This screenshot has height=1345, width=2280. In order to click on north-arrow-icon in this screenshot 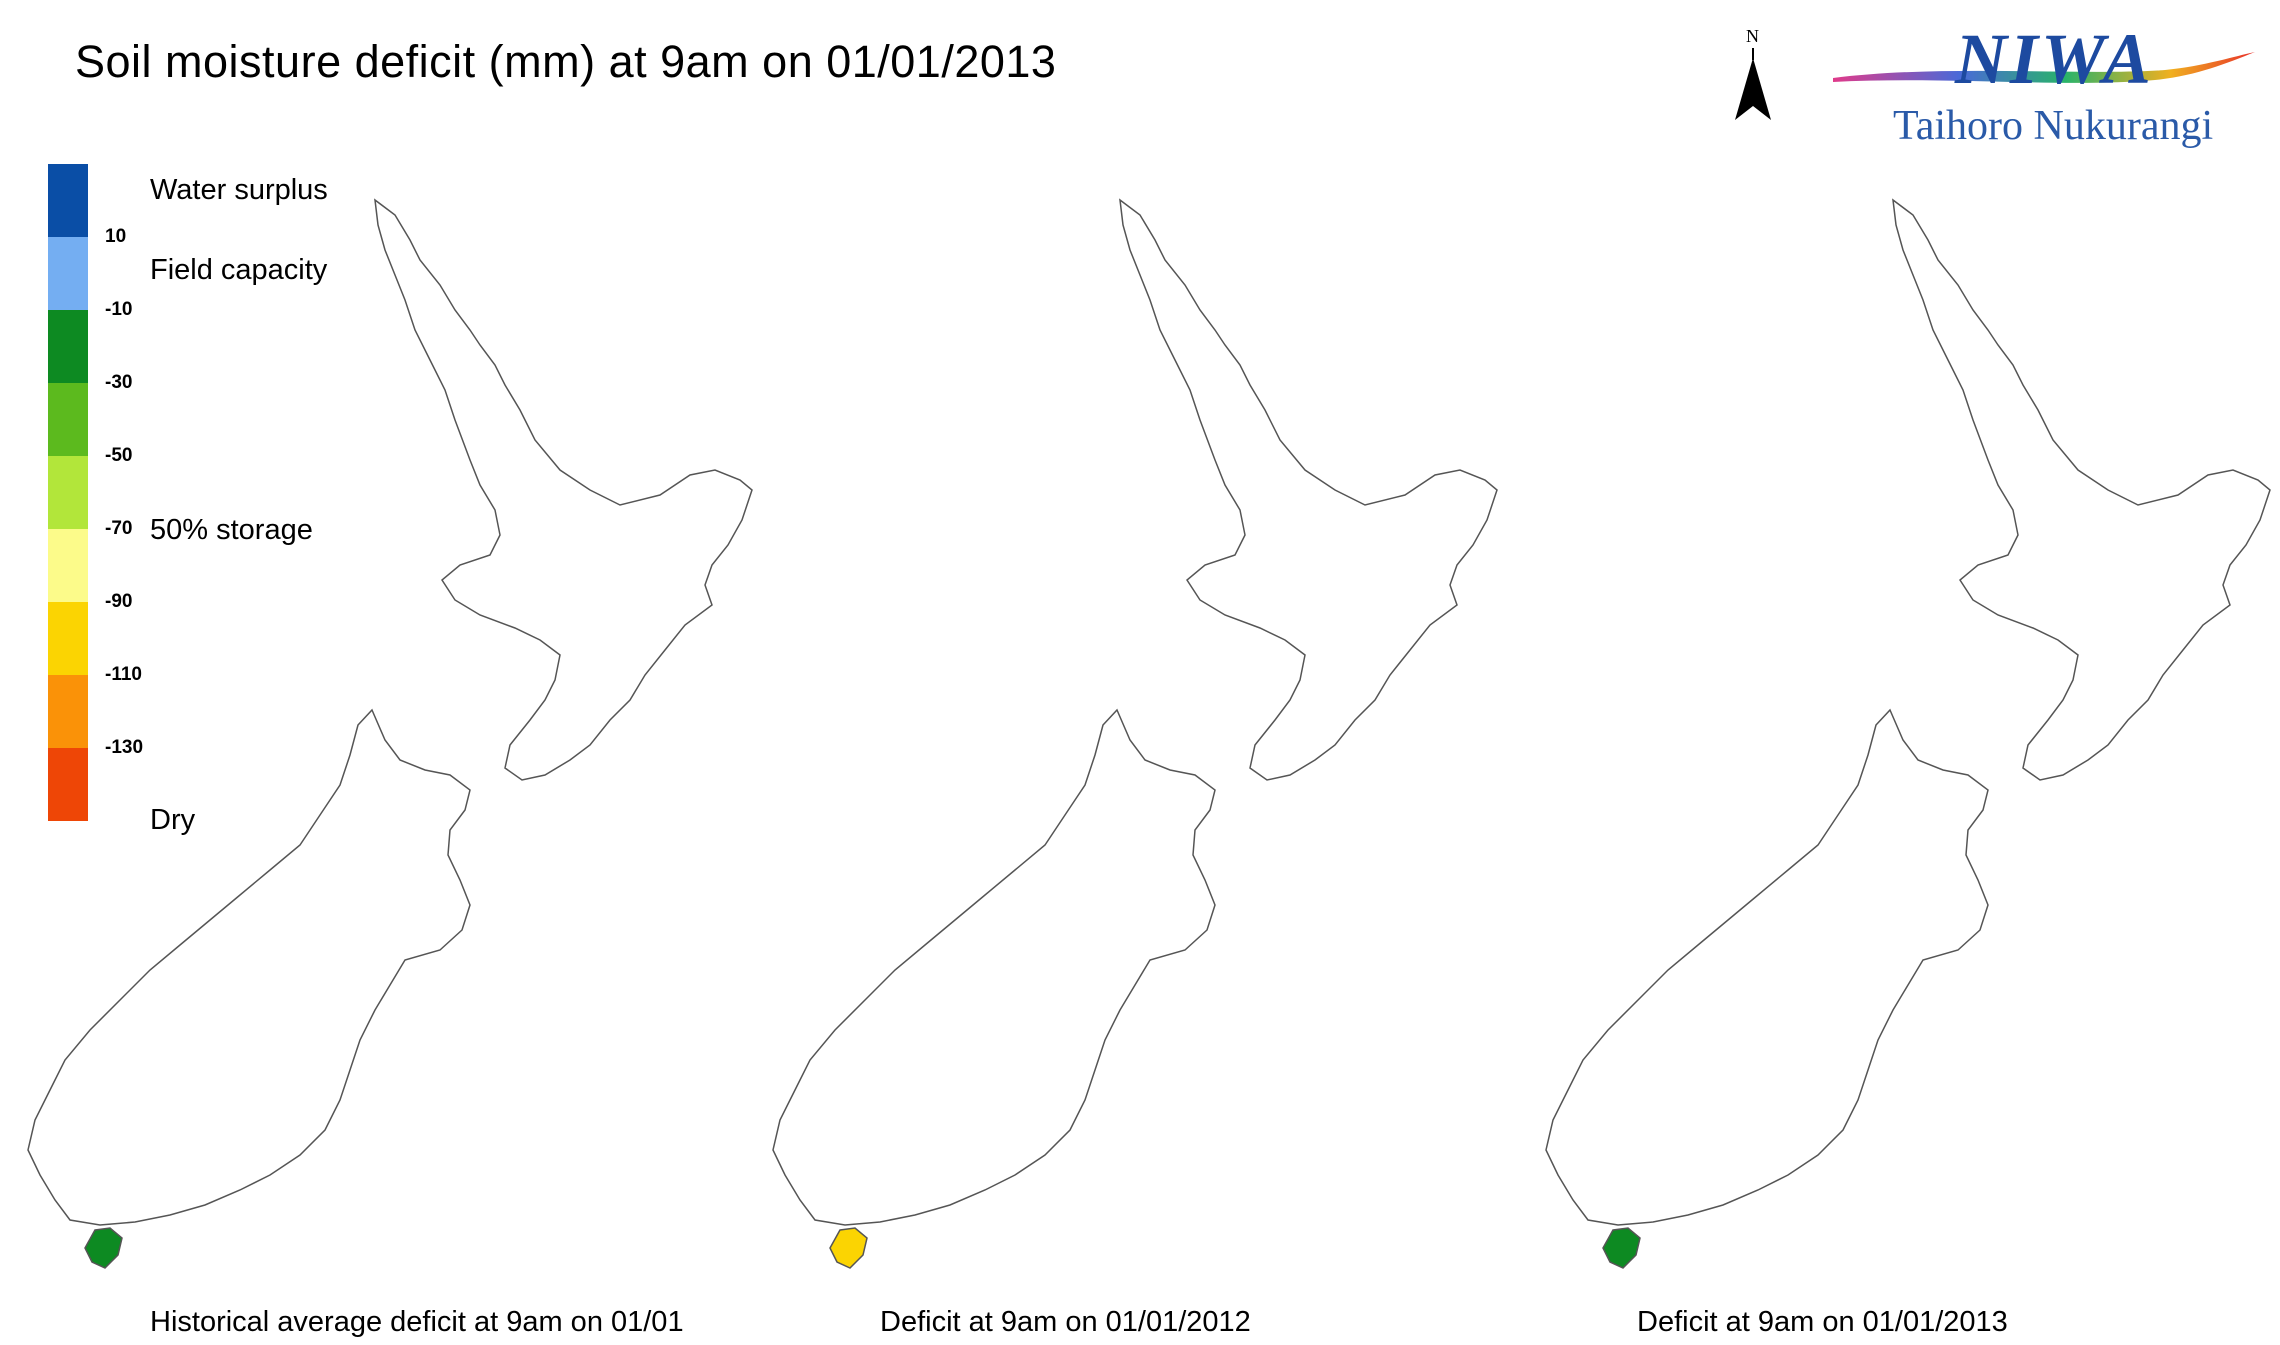, I will do `click(1753, 84)`.